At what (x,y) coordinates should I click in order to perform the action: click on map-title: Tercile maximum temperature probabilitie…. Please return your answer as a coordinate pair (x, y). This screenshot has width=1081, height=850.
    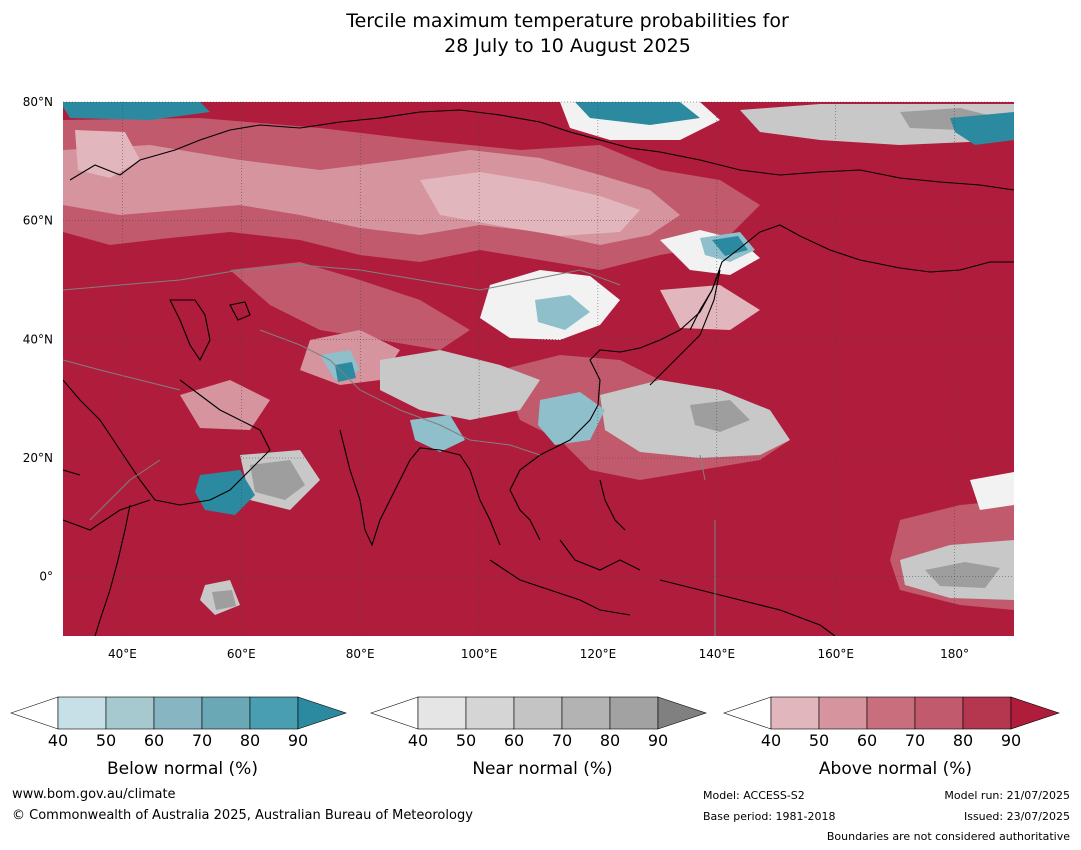
    Looking at the image, I should click on (540, 34).